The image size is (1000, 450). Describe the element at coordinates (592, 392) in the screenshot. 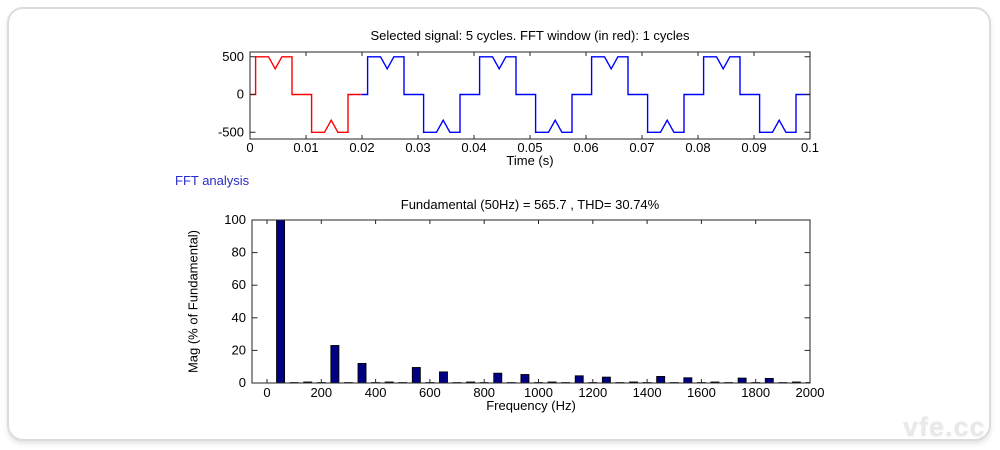

I see `tick-label: 1200` at that location.